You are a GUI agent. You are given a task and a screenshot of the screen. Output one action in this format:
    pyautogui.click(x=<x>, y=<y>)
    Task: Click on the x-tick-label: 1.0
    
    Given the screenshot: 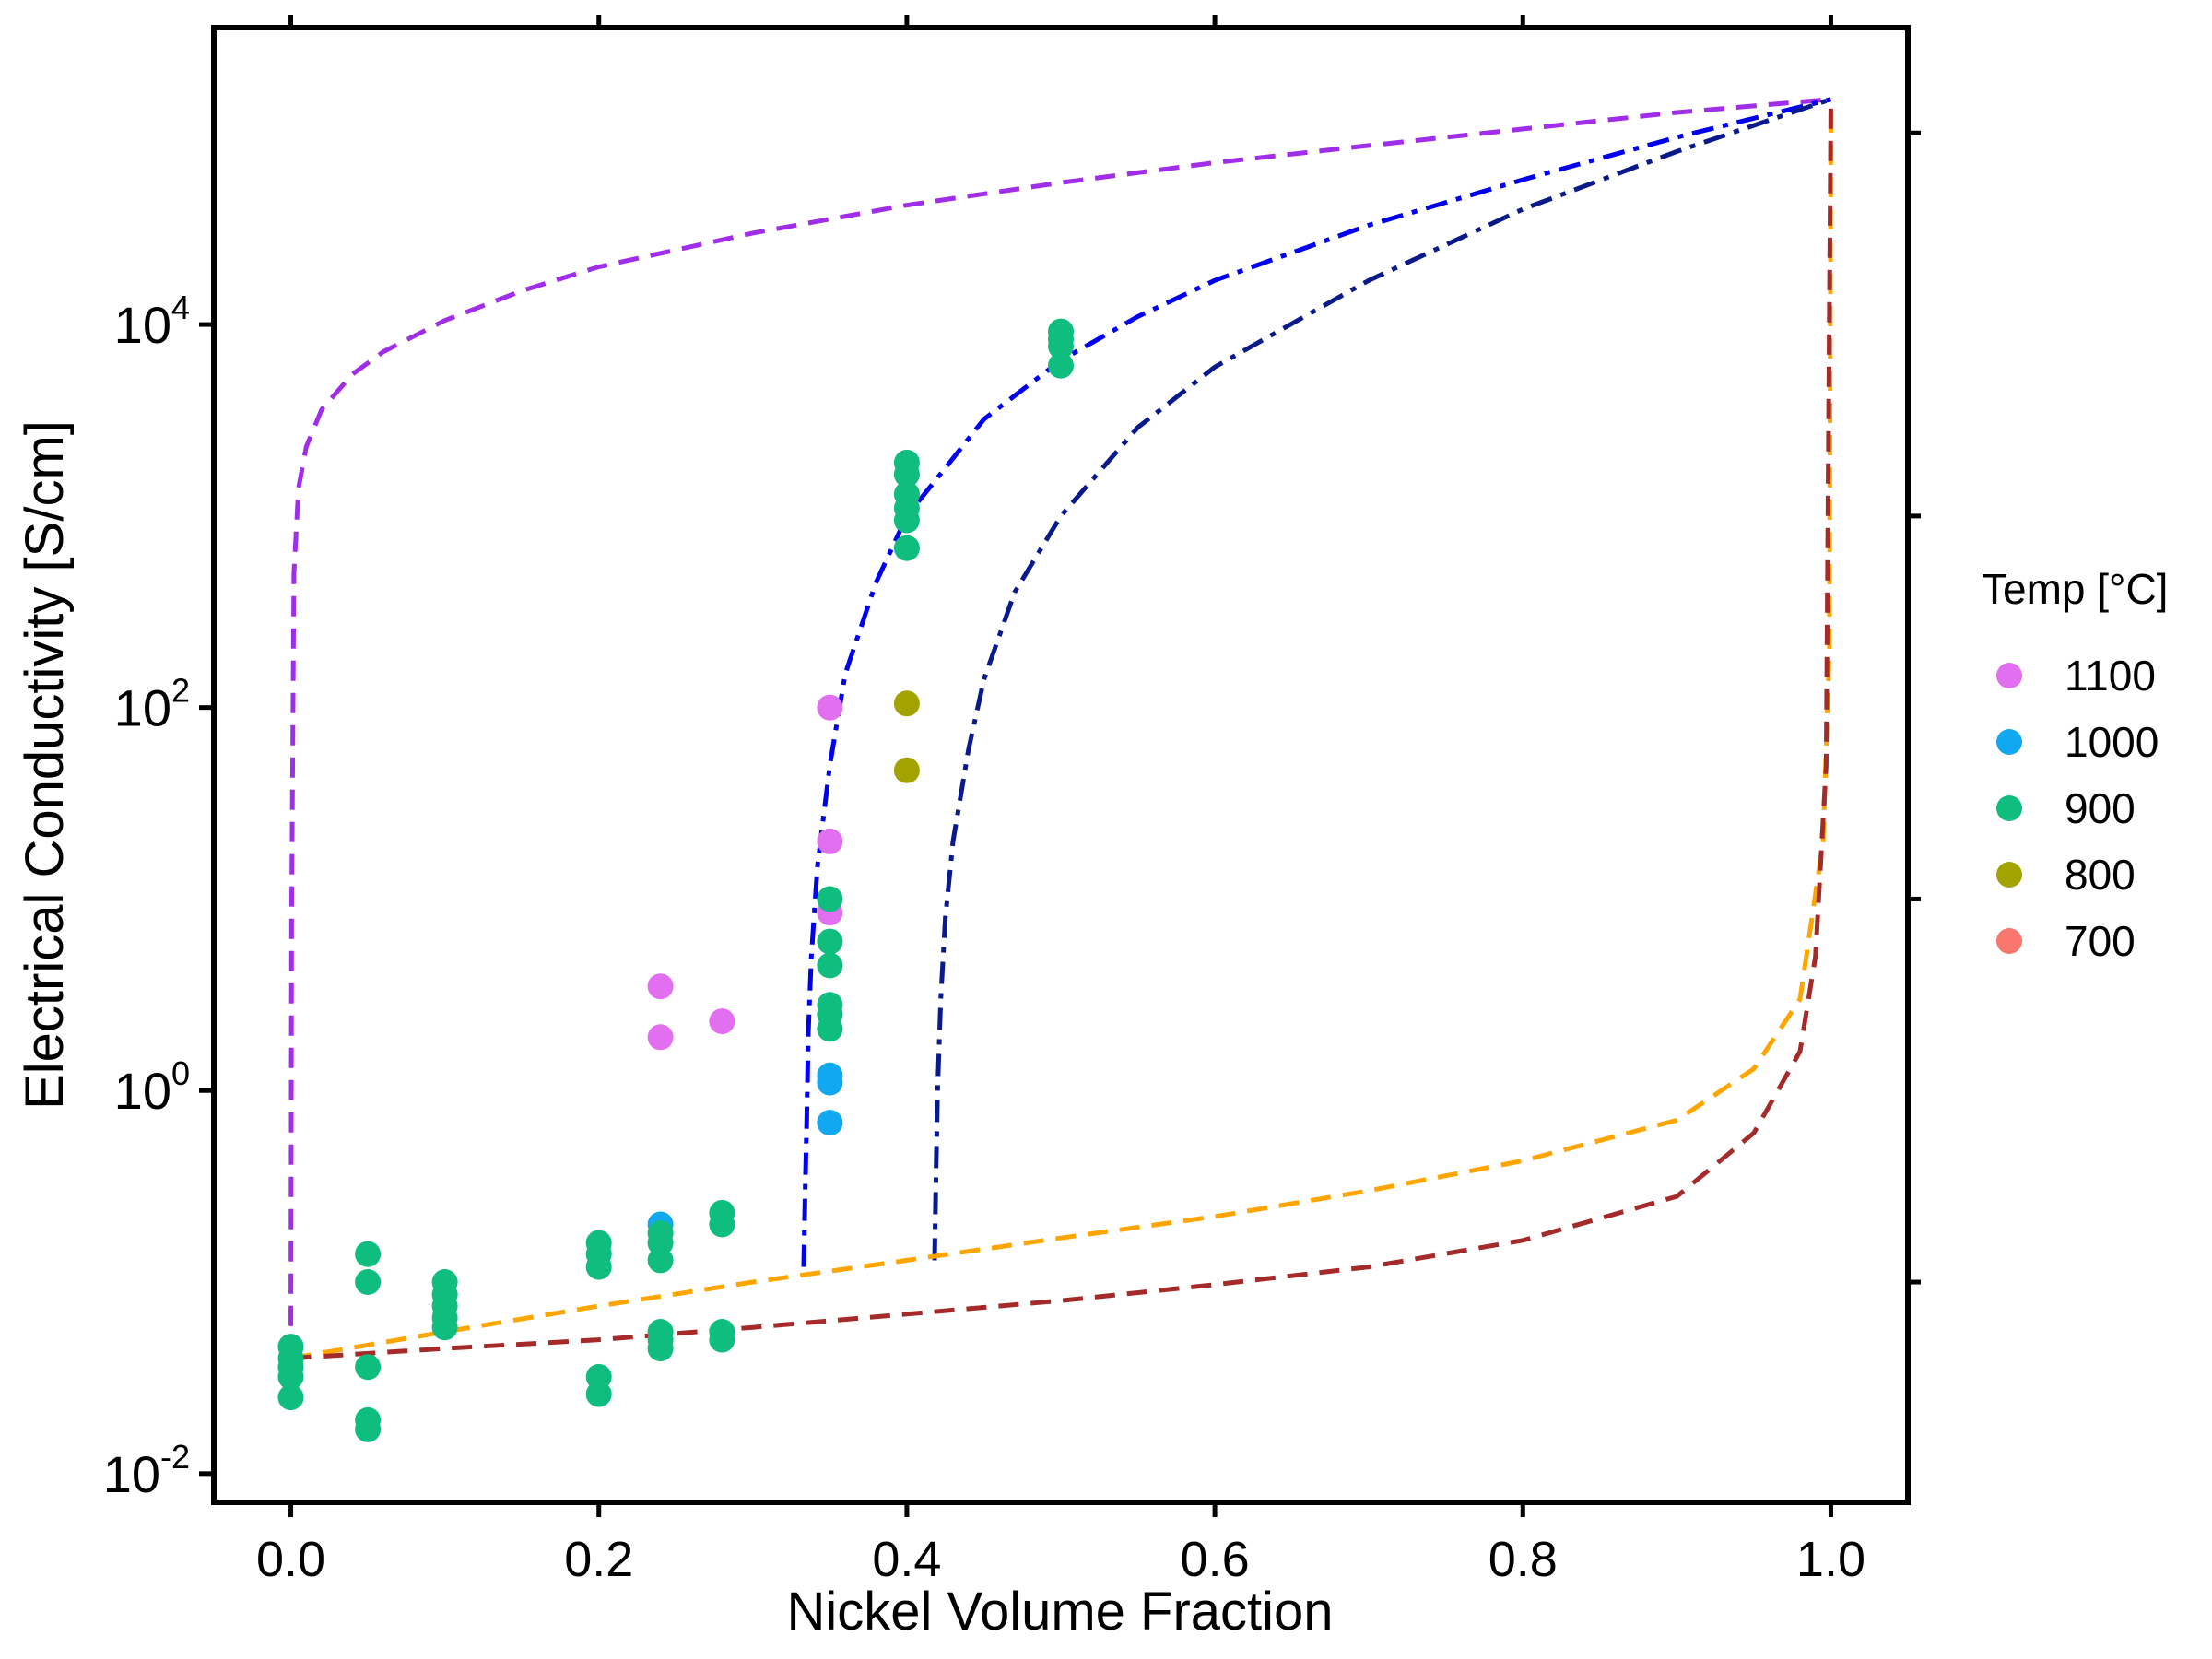 What is the action you would take?
    pyautogui.click(x=1830, y=1559)
    